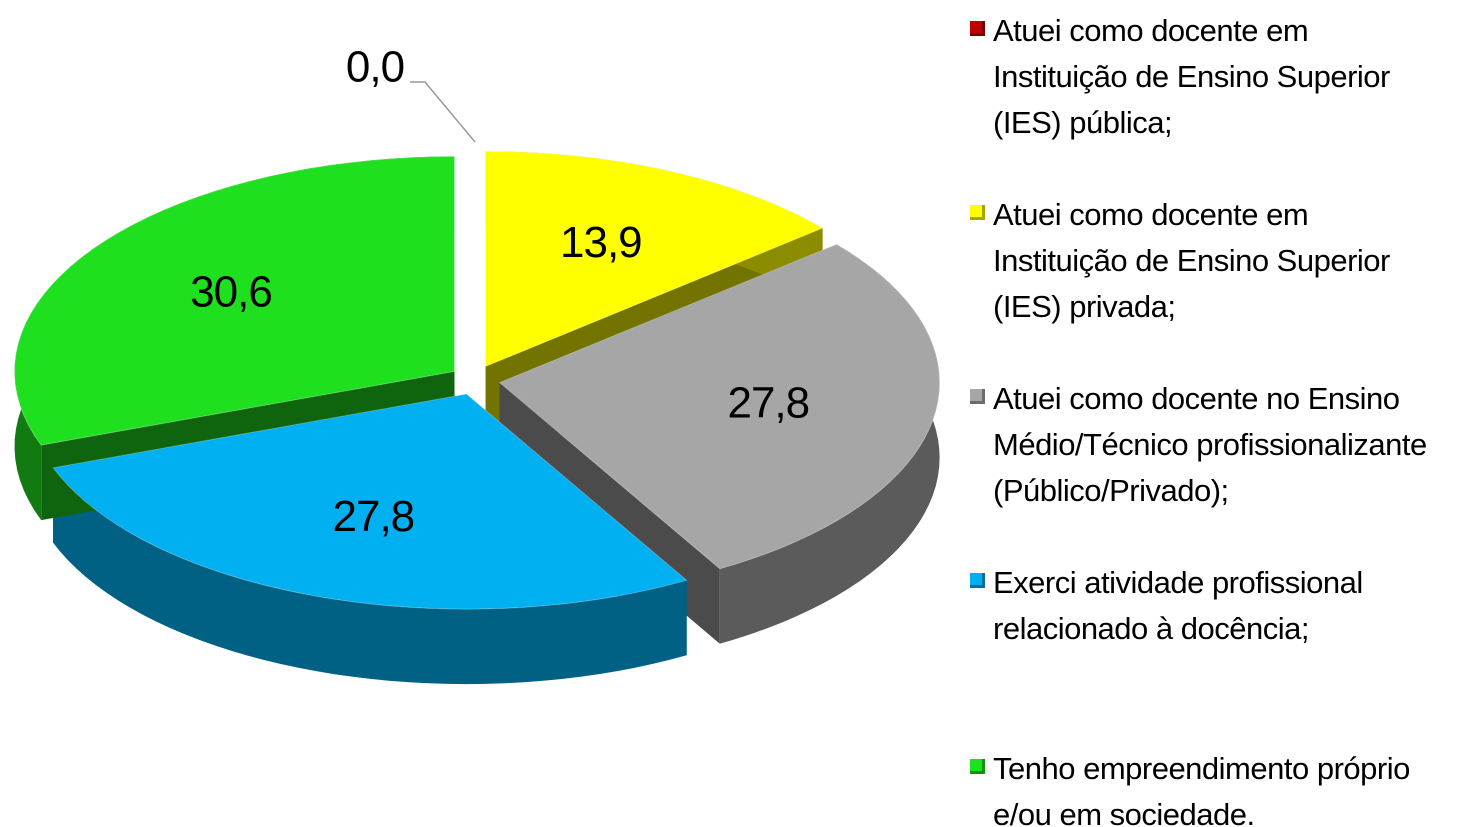 The image size is (1459, 827). I want to click on slice-side, so click(370, 576).